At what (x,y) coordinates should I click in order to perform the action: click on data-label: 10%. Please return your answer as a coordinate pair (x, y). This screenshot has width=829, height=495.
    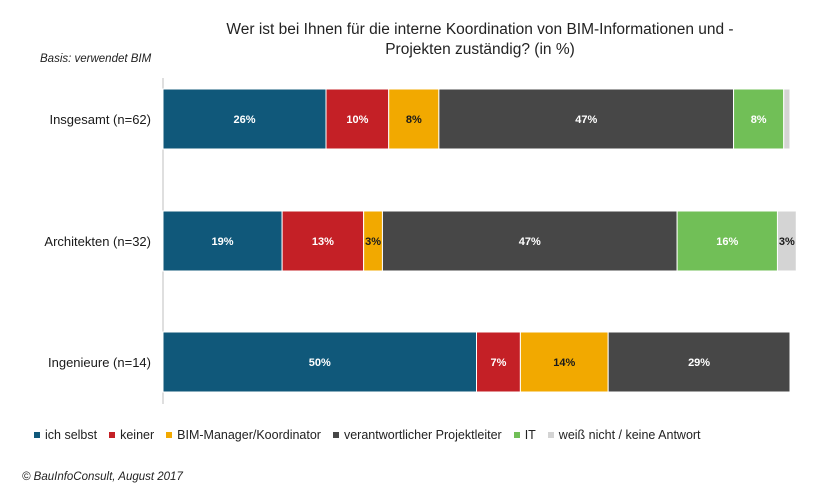
    Looking at the image, I should click on (357, 120).